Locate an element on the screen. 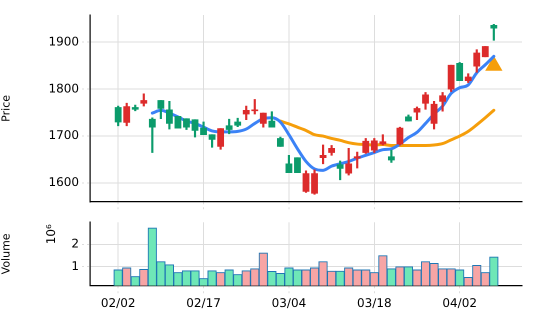 The width and height of the screenshot is (537, 322). x-tick-label: 03/04 is located at coordinates (289, 303).